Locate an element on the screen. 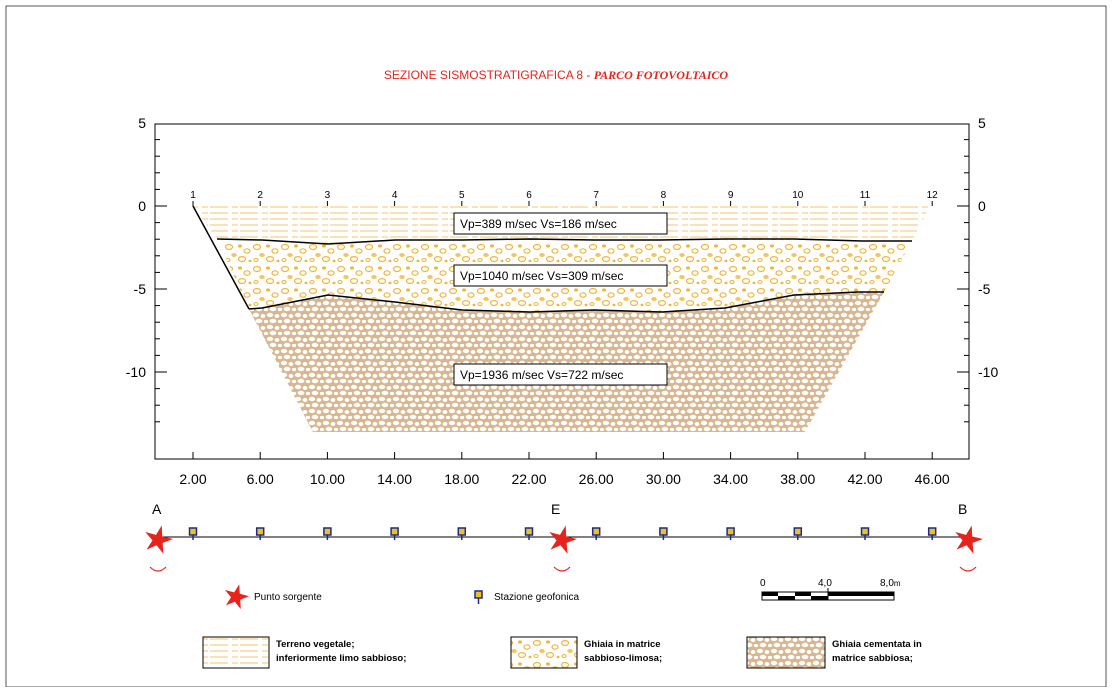 The image size is (1112, 692). geophone-number: 6 is located at coordinates (529, 195).